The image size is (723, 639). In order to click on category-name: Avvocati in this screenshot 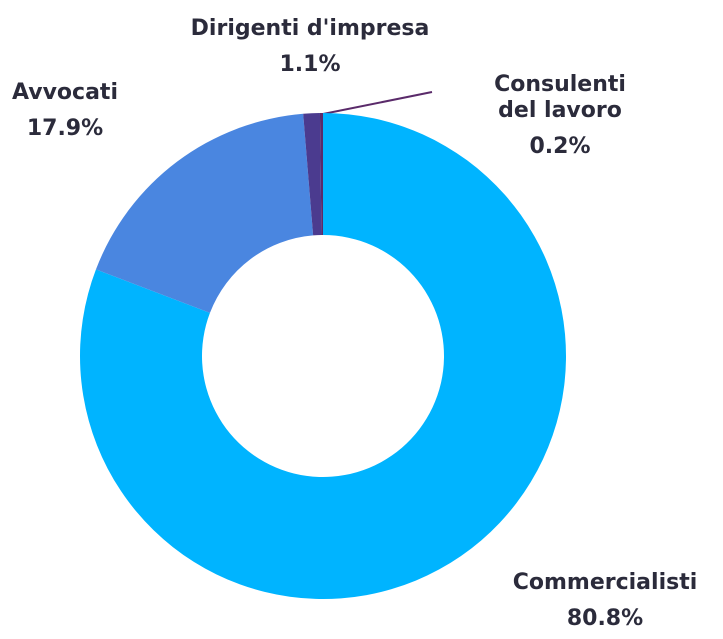, I will do `click(65, 92)`.